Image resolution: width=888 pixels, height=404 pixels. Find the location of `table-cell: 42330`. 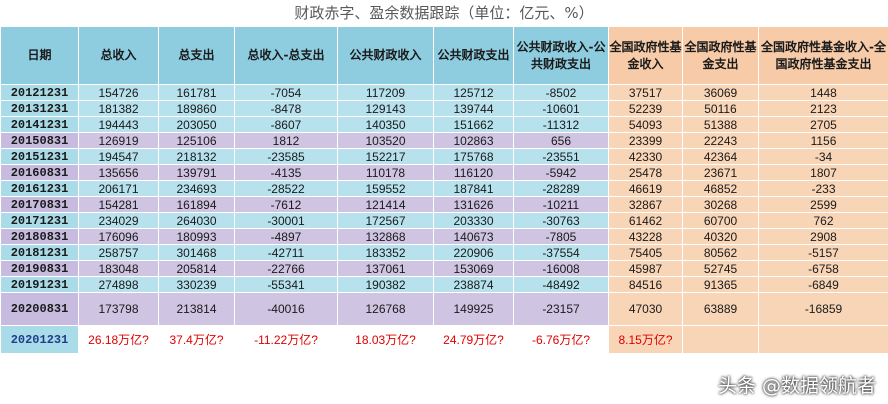

table-cell: 42330 is located at coordinates (645, 156).